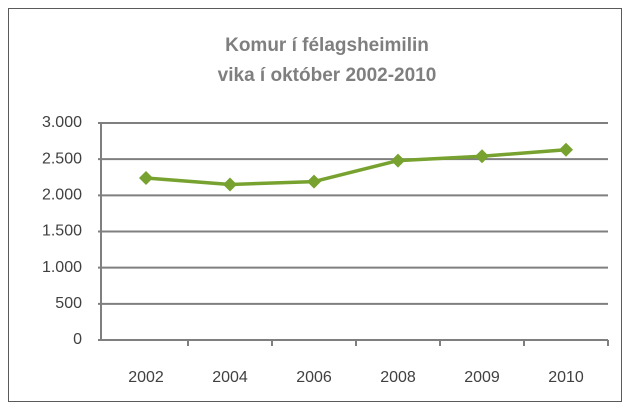 The image size is (630, 410). What do you see at coordinates (356, 167) in the screenshot?
I see `series-line` at bounding box center [356, 167].